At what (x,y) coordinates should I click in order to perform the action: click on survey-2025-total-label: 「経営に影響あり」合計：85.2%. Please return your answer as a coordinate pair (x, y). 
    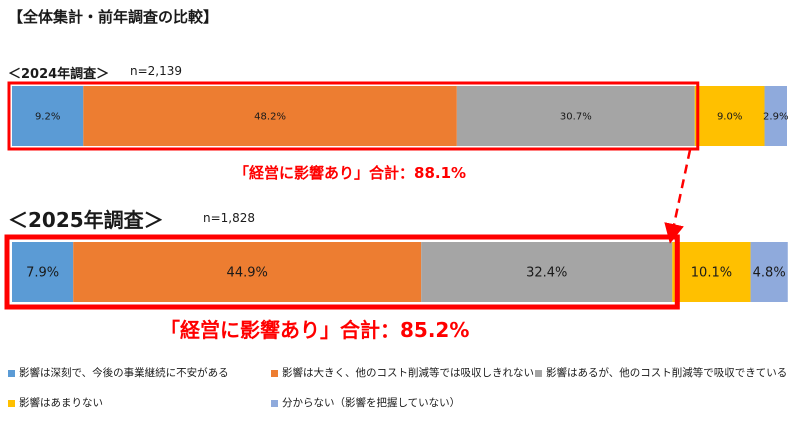
    Looking at the image, I should click on (314, 330).